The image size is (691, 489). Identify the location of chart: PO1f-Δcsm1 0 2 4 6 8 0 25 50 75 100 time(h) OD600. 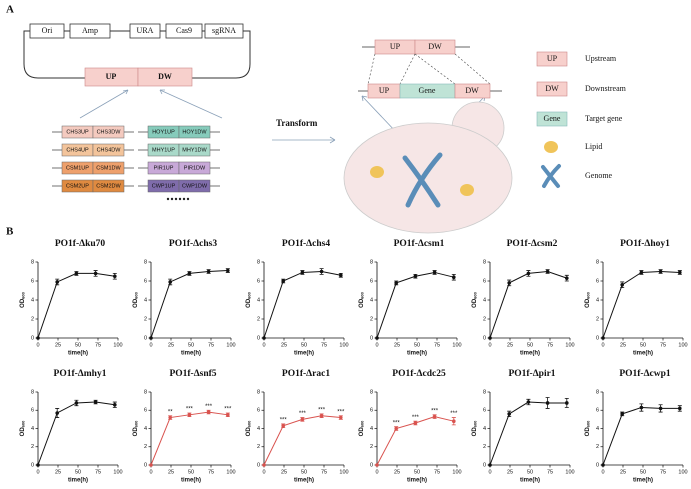
(410, 297).